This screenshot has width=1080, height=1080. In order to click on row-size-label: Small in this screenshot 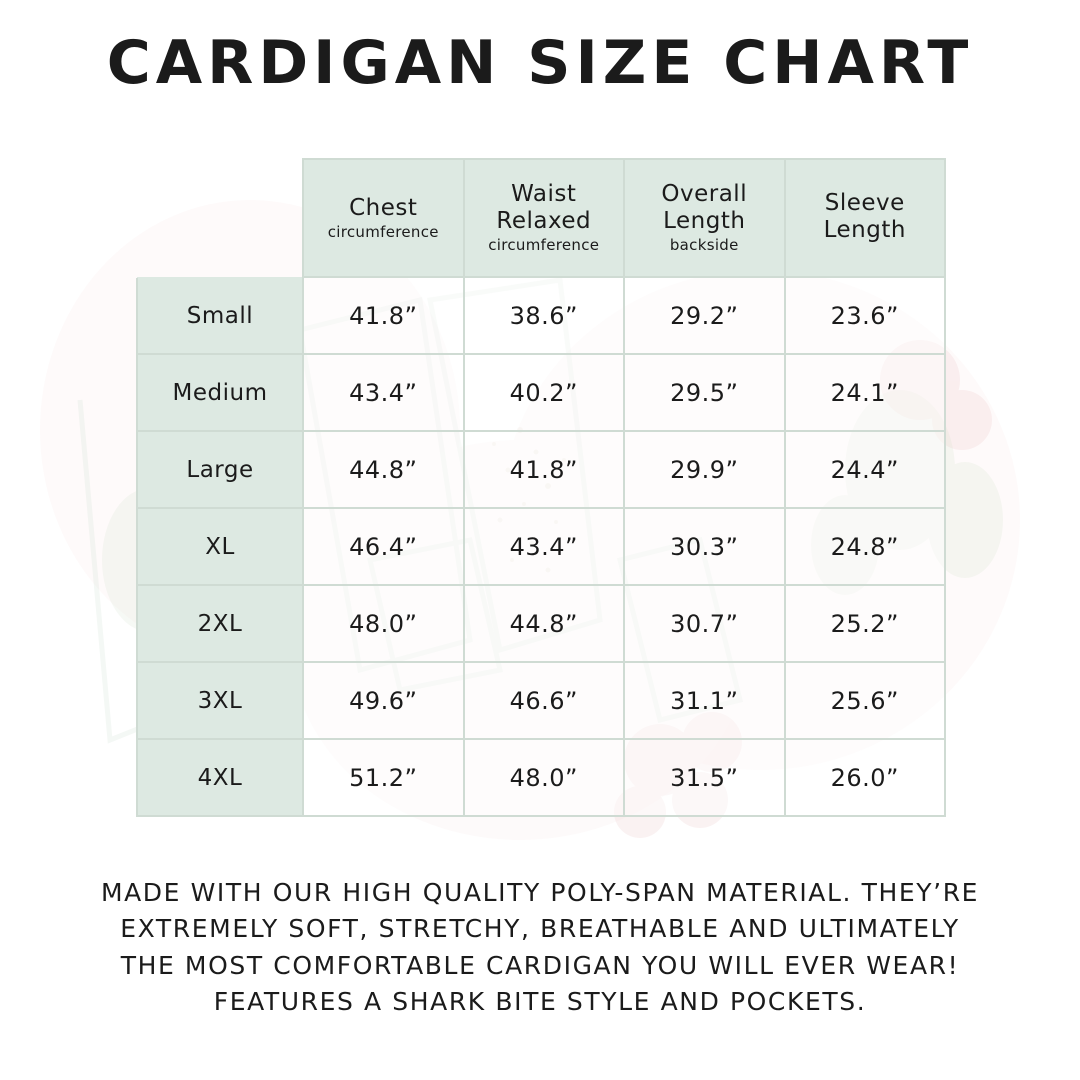, I will do `click(220, 315)`.